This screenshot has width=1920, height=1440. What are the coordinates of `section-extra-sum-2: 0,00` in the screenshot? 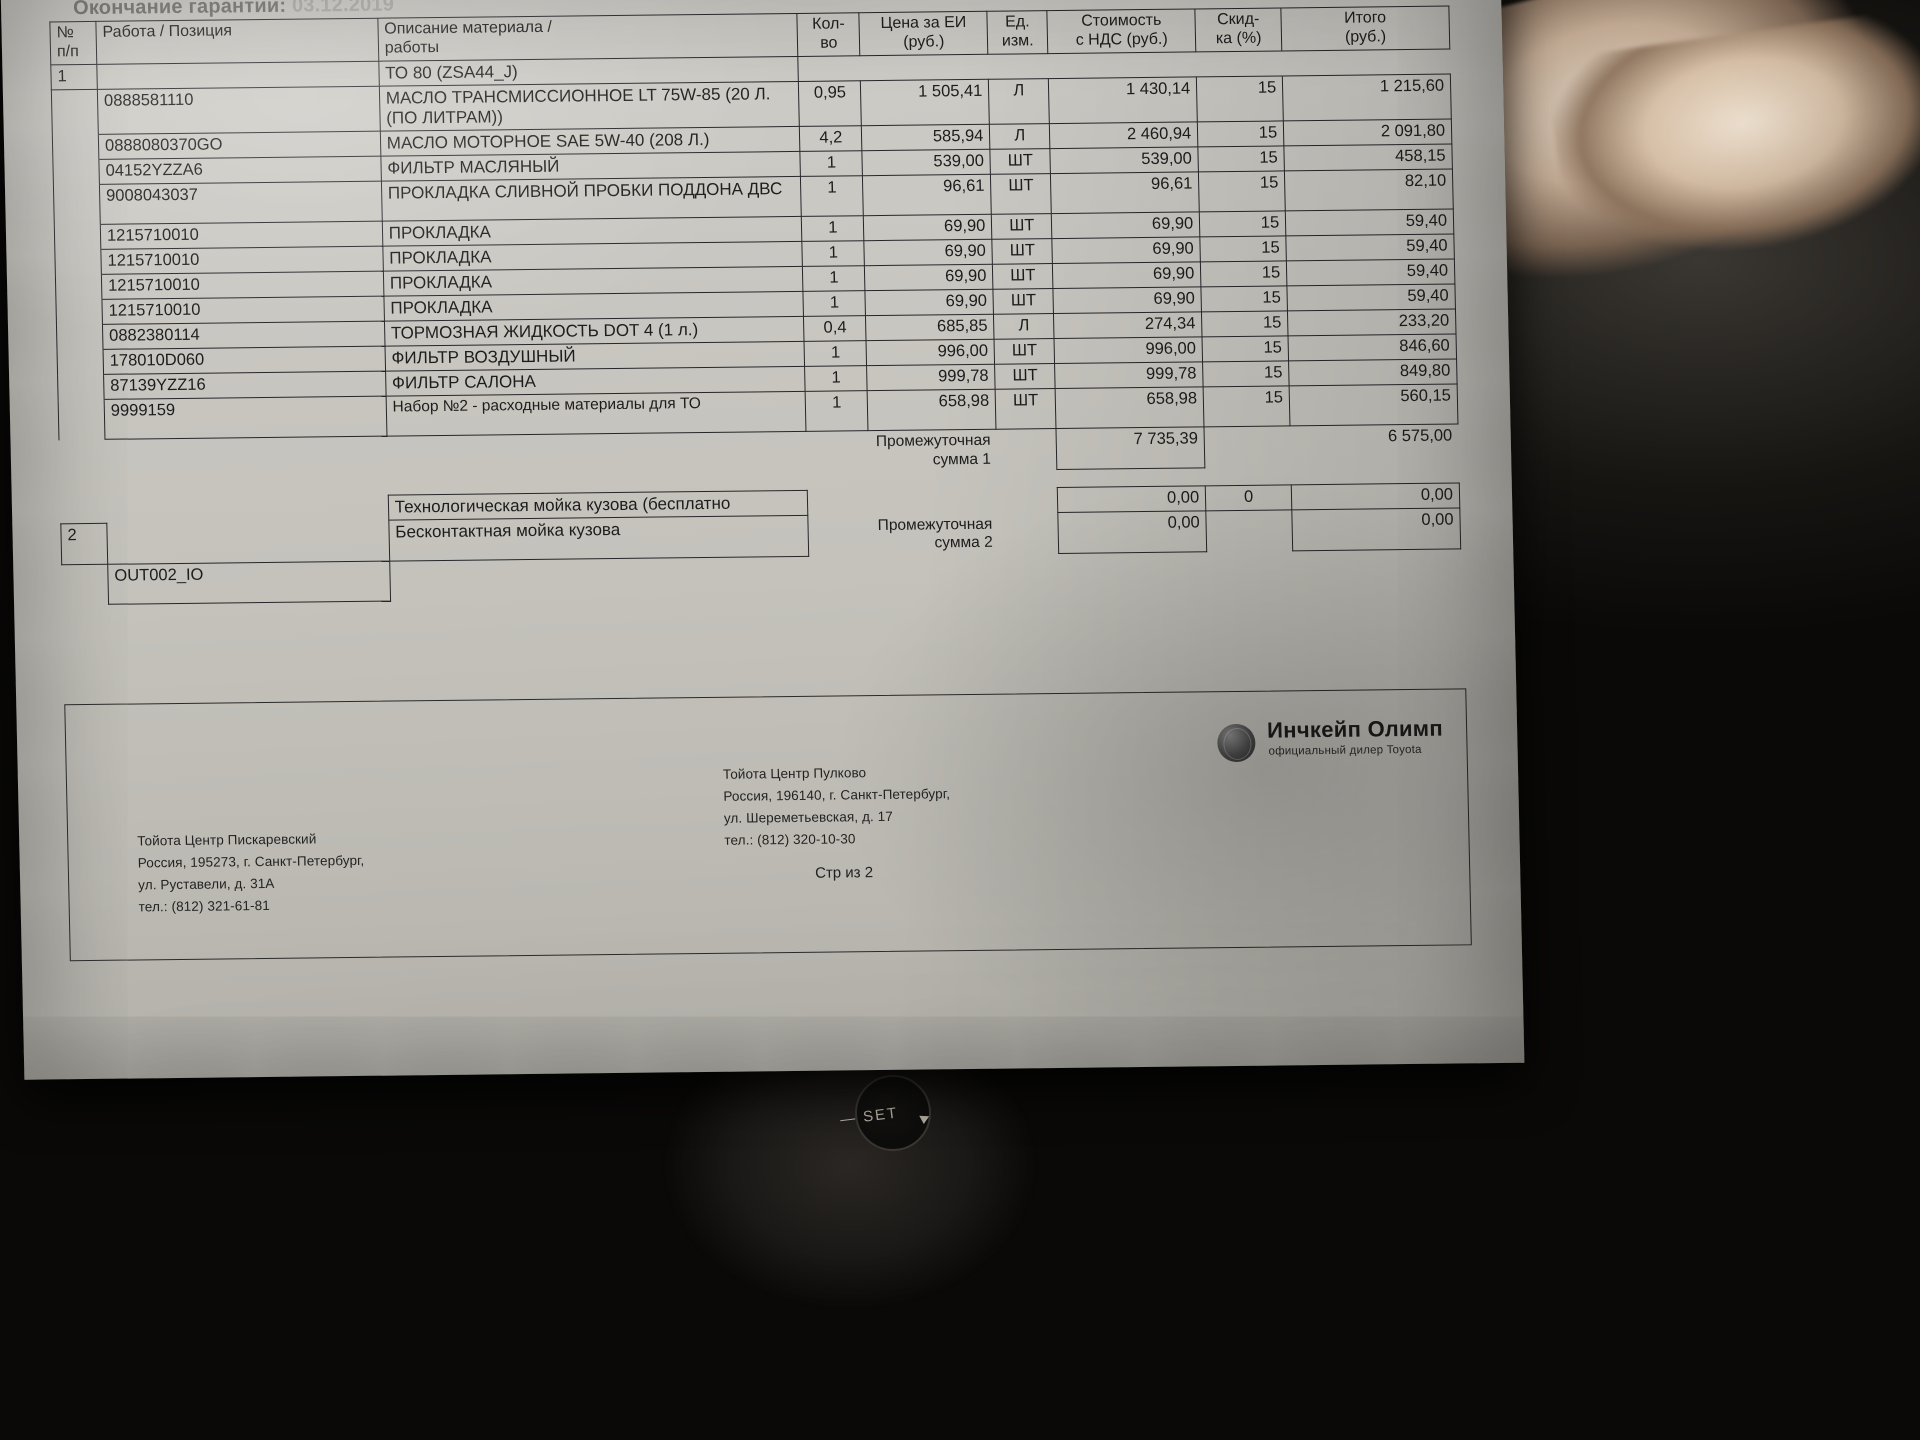 It's located at (1131, 499).